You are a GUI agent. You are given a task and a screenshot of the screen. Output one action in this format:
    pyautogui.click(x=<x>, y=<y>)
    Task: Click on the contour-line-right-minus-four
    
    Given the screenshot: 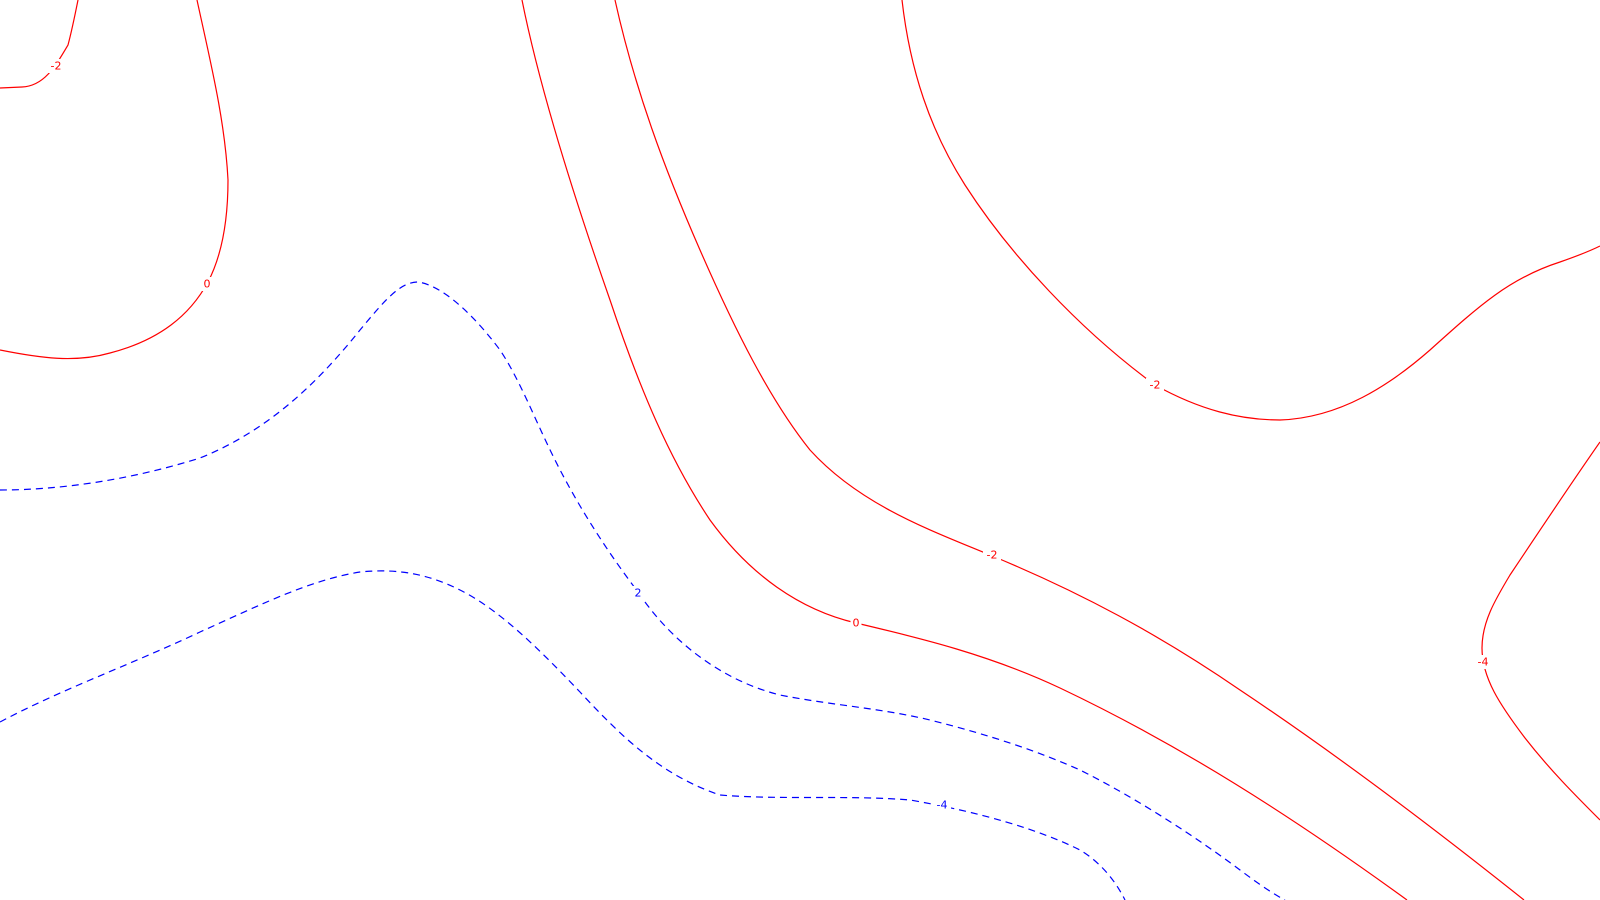 What is the action you would take?
    pyautogui.click(x=1540, y=631)
    